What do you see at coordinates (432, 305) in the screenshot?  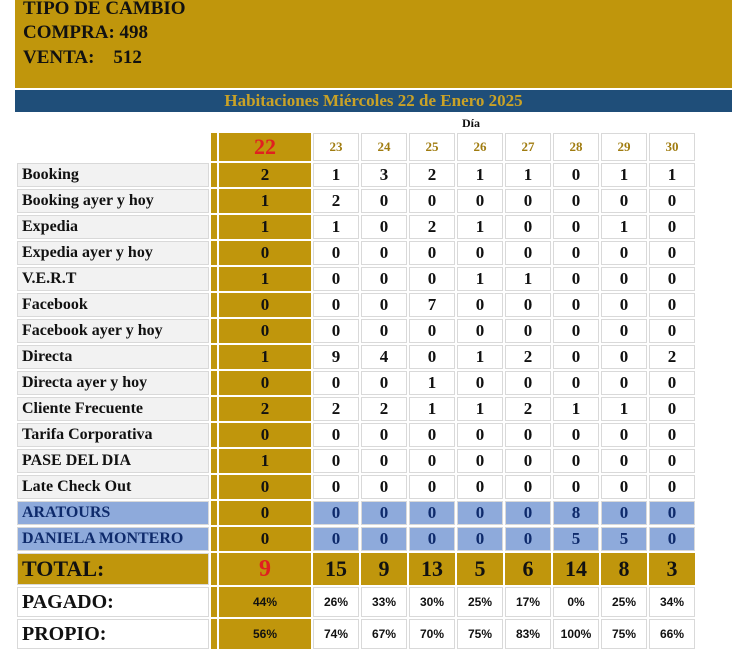 I see `cell-value: 7` at bounding box center [432, 305].